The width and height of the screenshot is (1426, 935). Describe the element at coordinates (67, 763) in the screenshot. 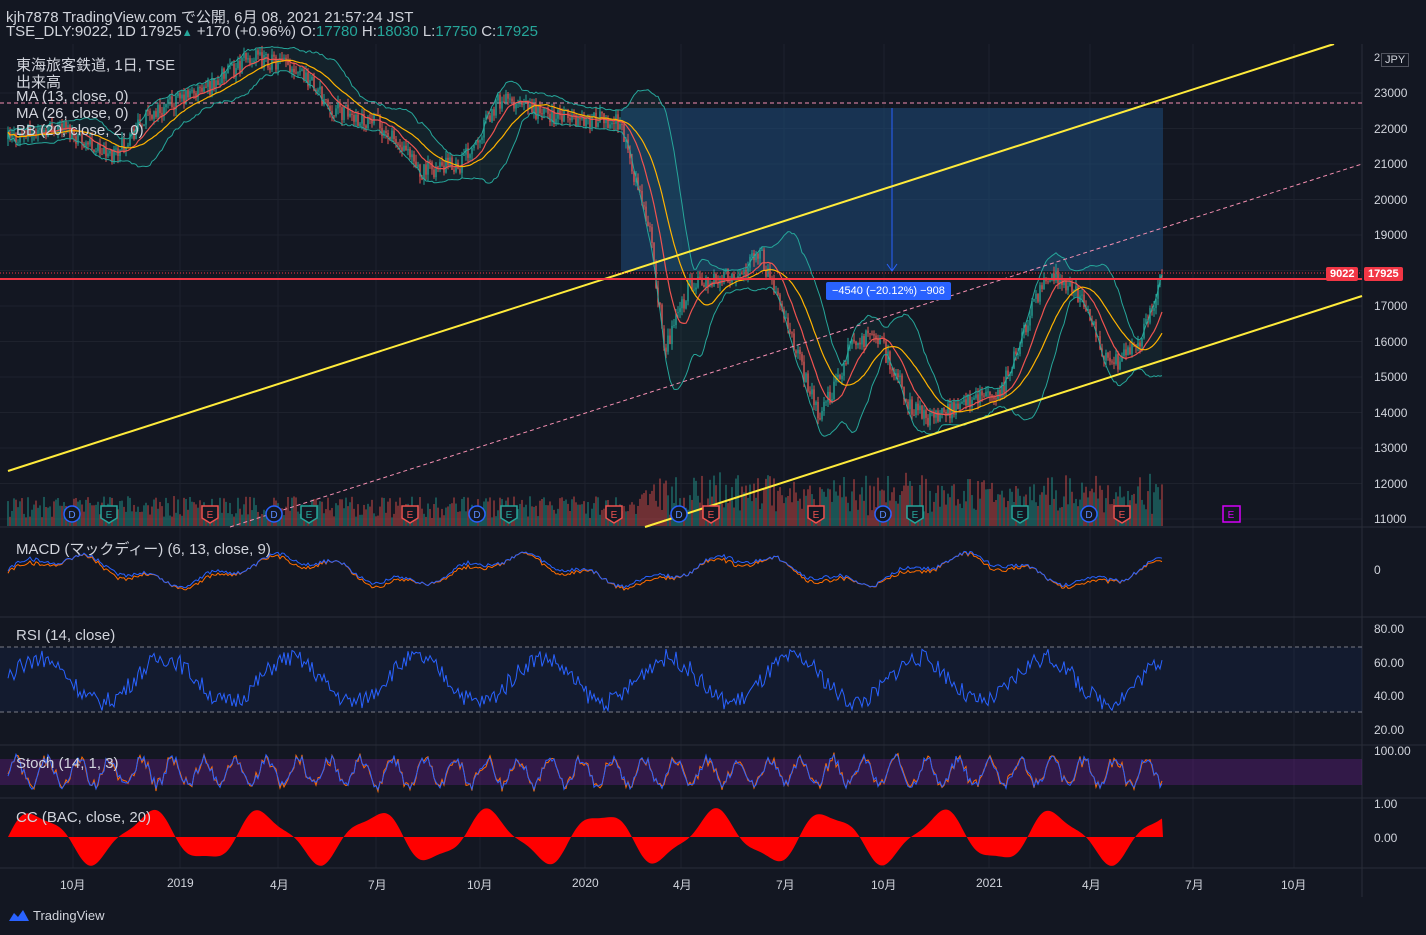

I see `stoch-label: Stoch (14, 1, 3)` at that location.